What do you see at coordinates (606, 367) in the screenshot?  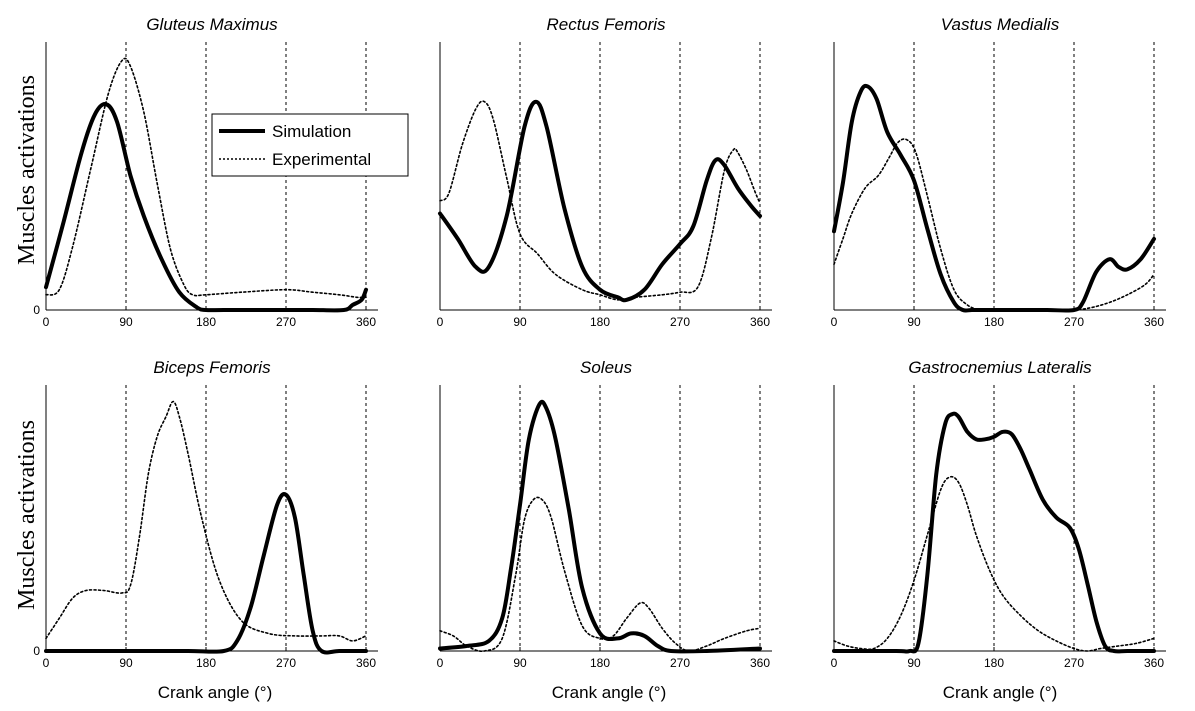 I see `subplot-title: Soleus` at bounding box center [606, 367].